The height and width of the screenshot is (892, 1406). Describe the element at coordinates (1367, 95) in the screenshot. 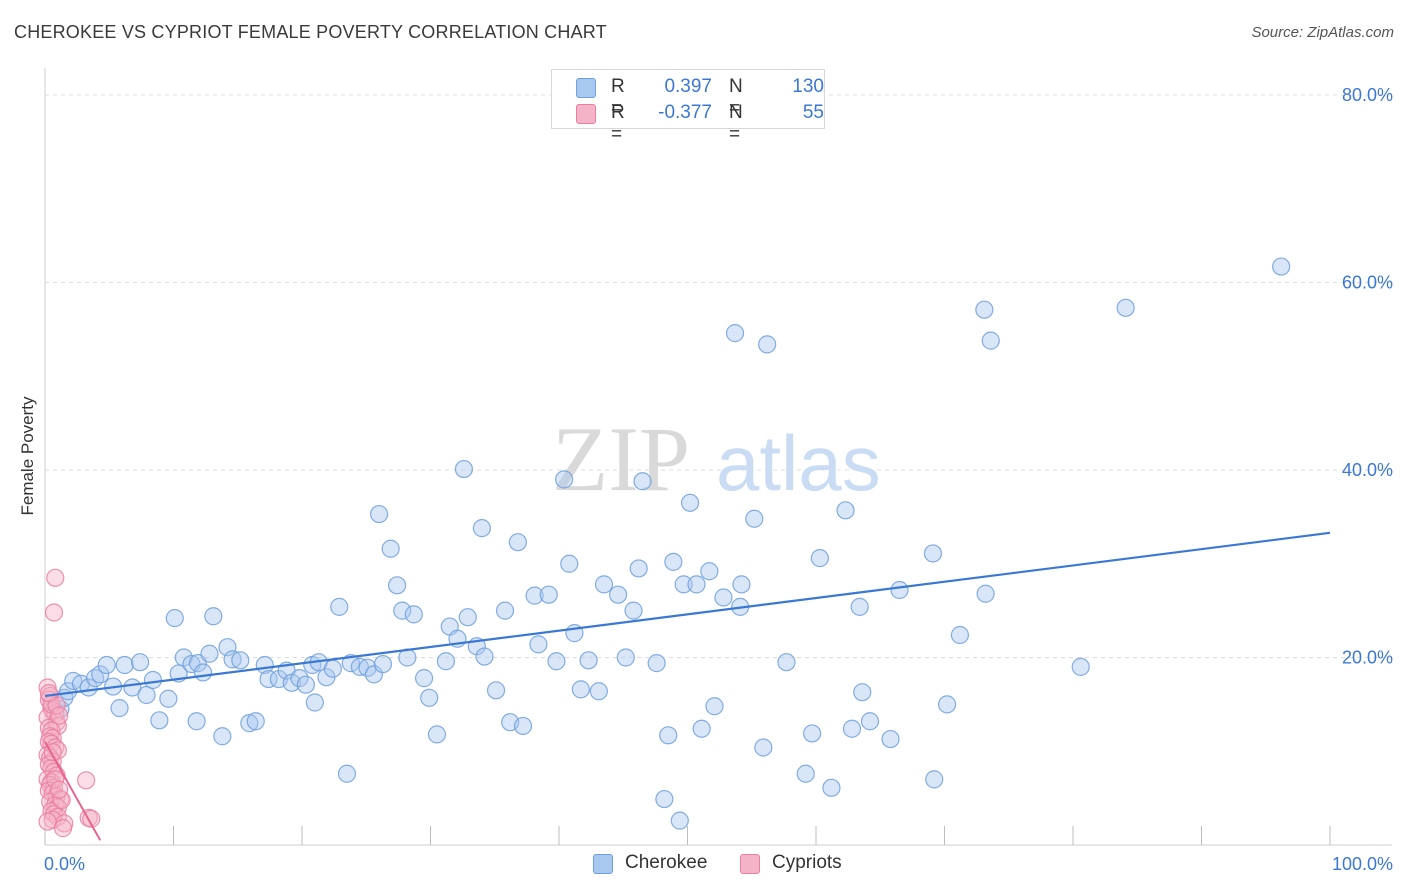

I see `y-tick-label: 80.0%` at that location.